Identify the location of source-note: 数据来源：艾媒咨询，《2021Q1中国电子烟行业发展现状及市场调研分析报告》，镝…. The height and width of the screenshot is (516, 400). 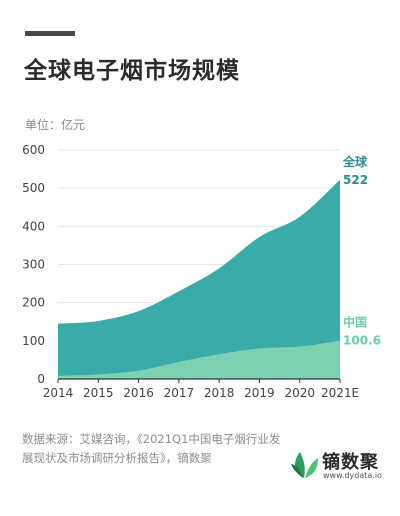
(151, 448).